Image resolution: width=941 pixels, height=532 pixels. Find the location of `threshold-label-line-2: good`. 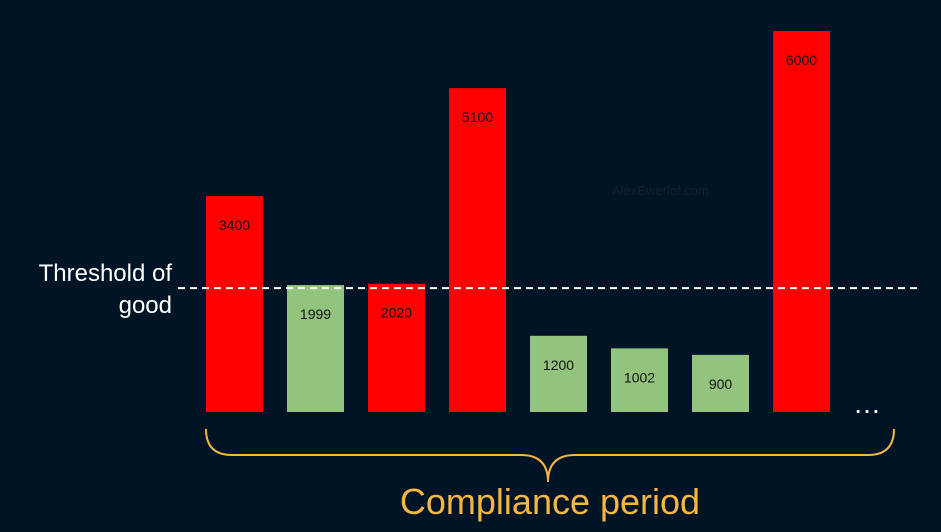

threshold-label-line-2: good is located at coordinates (145, 305).